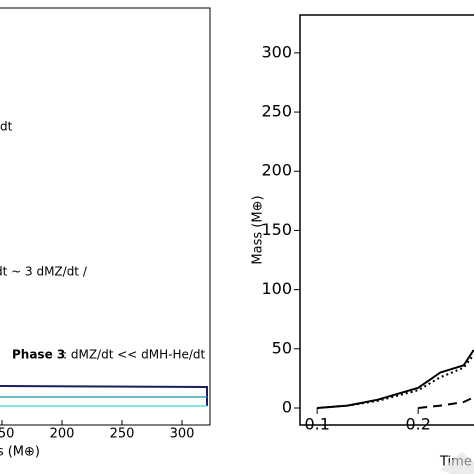 Image resolution: width=474 pixels, height=474 pixels. What do you see at coordinates (62, 434) in the screenshot?
I see `x-tick-label: 200` at bounding box center [62, 434].